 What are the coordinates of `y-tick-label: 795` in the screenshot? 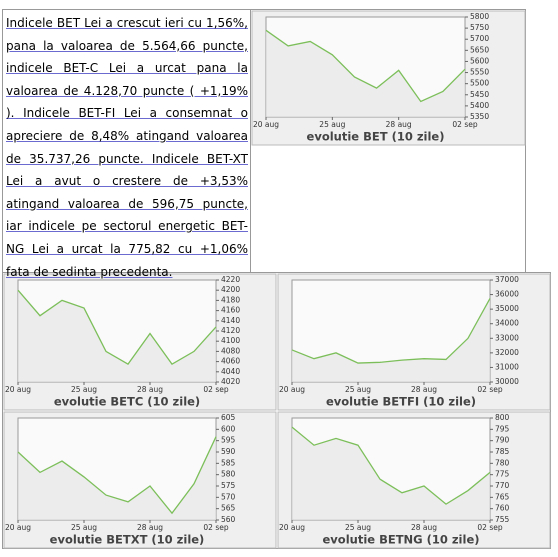 It's located at (502, 428).